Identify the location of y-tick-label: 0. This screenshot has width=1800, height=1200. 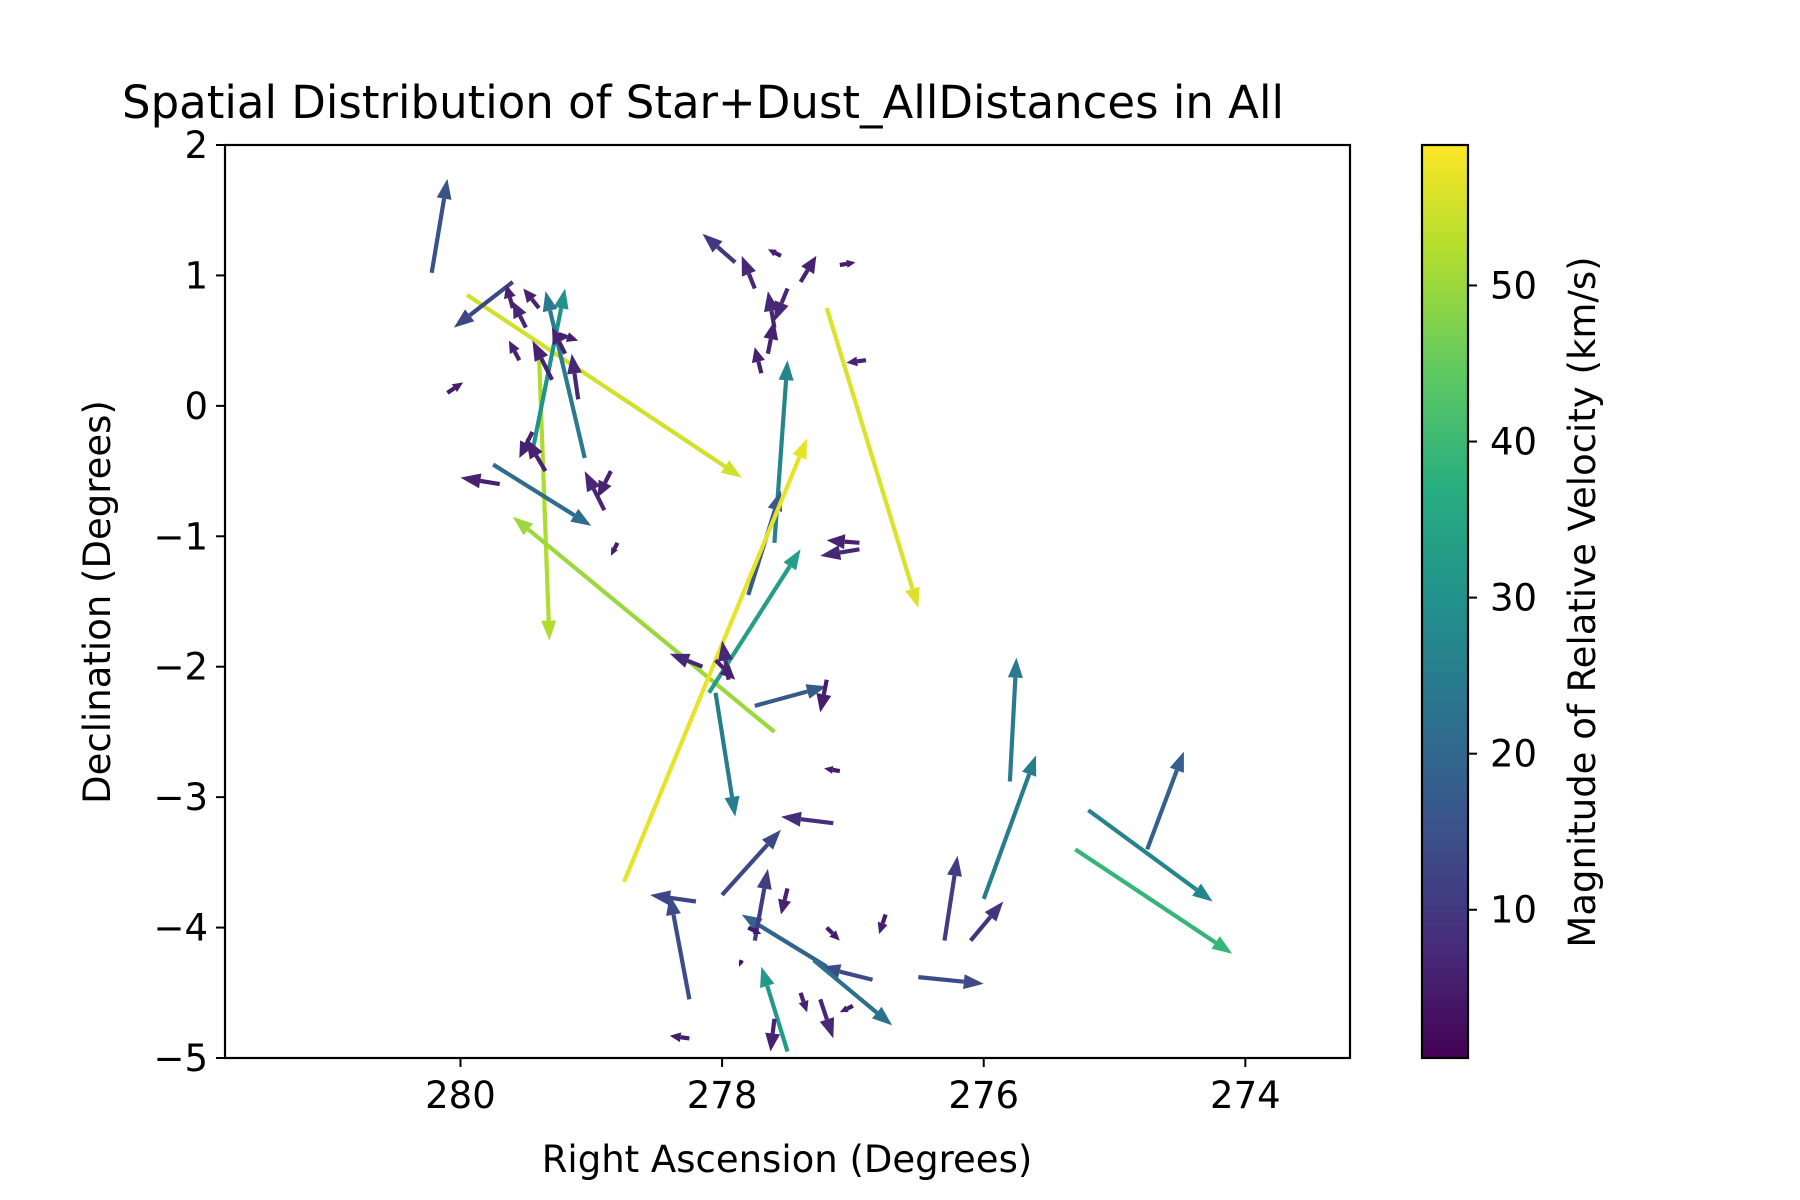
(196, 406).